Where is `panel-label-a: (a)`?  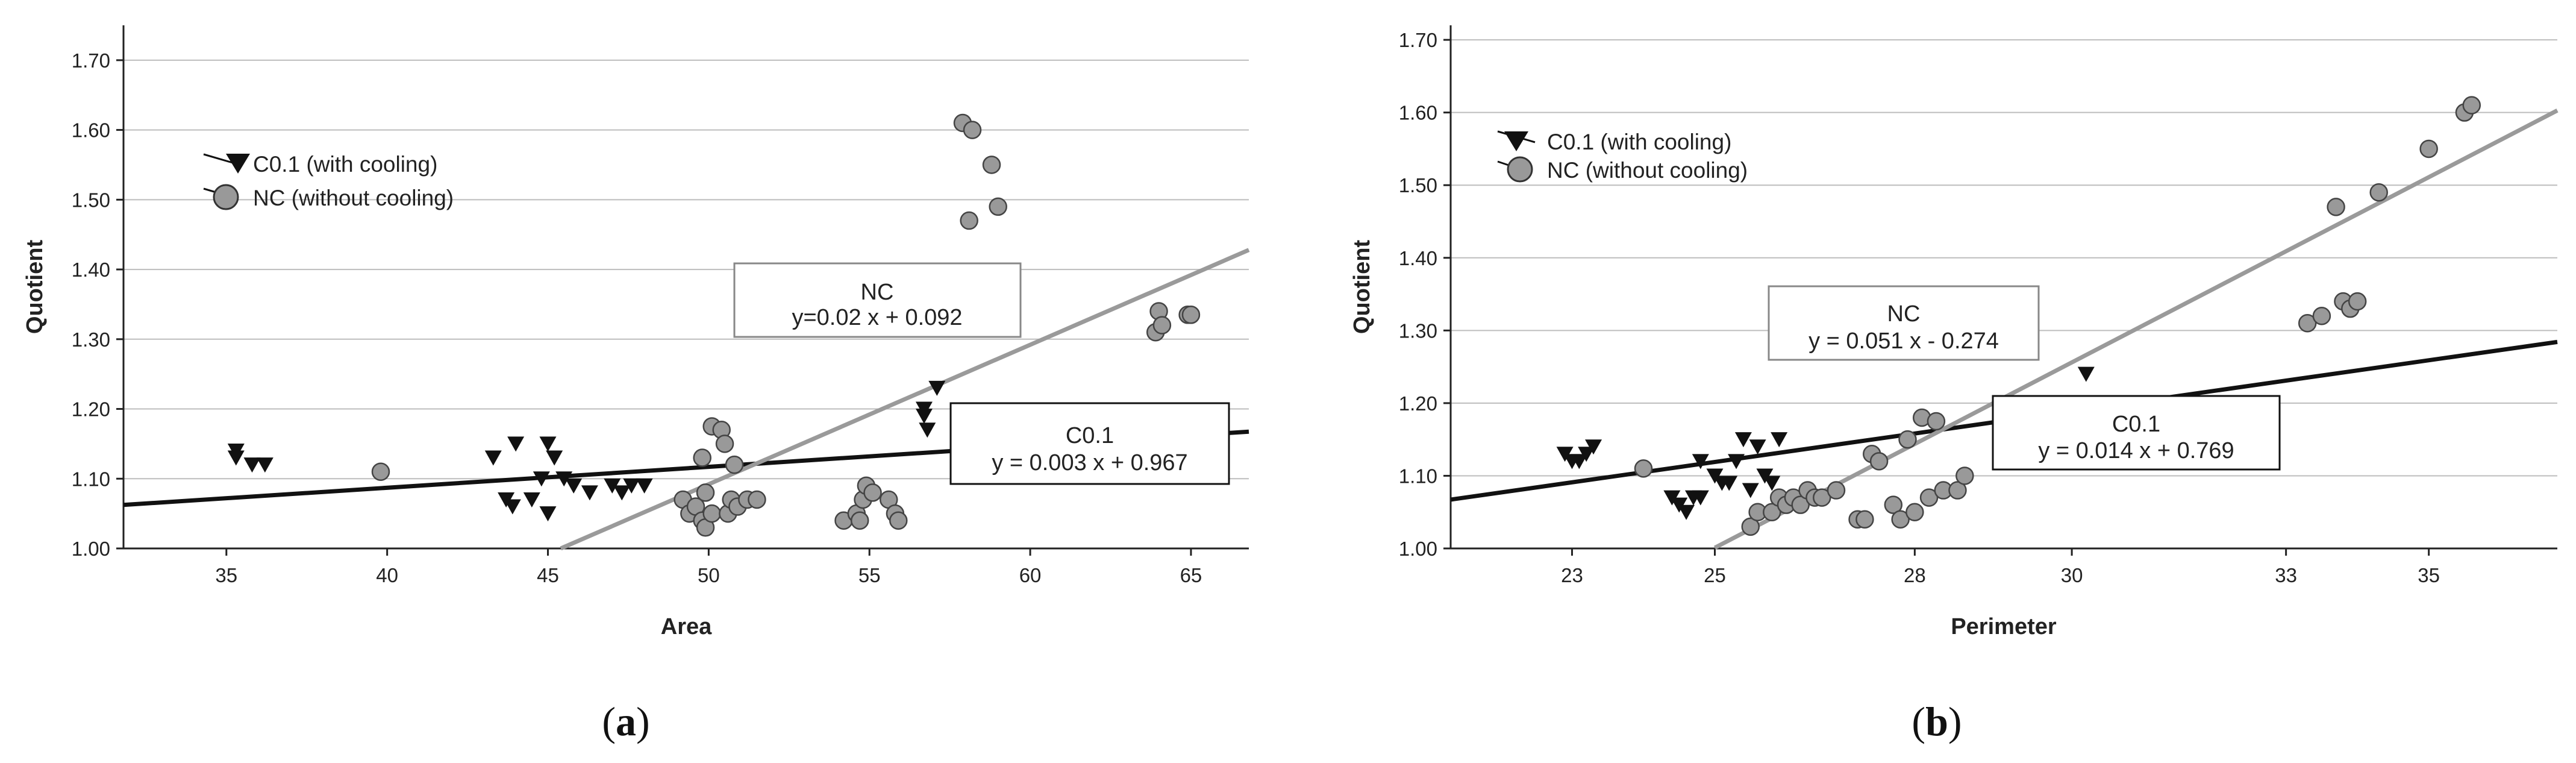
panel-label-a: (a) is located at coordinates (625, 721).